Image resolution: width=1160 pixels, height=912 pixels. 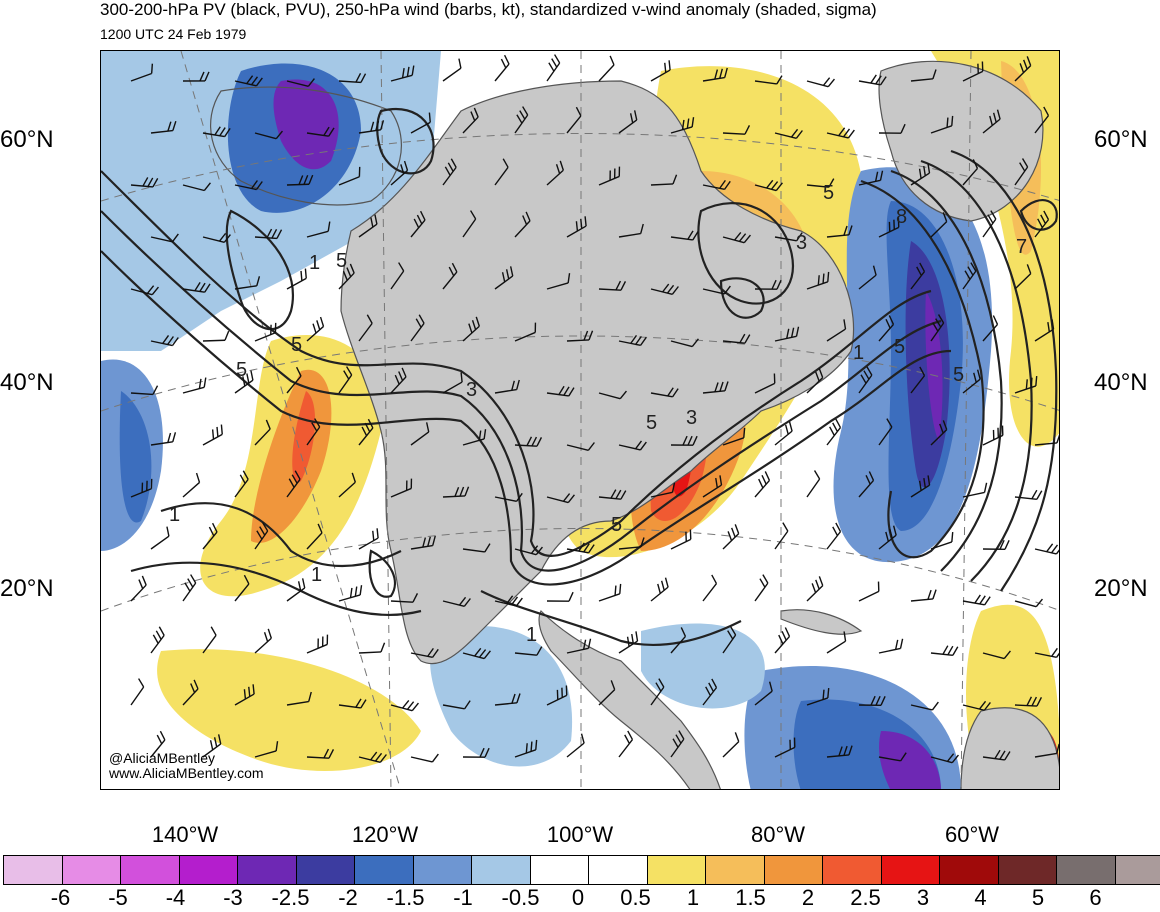 I want to click on colorbar-tick-label: 5, so click(x=1038, y=897).